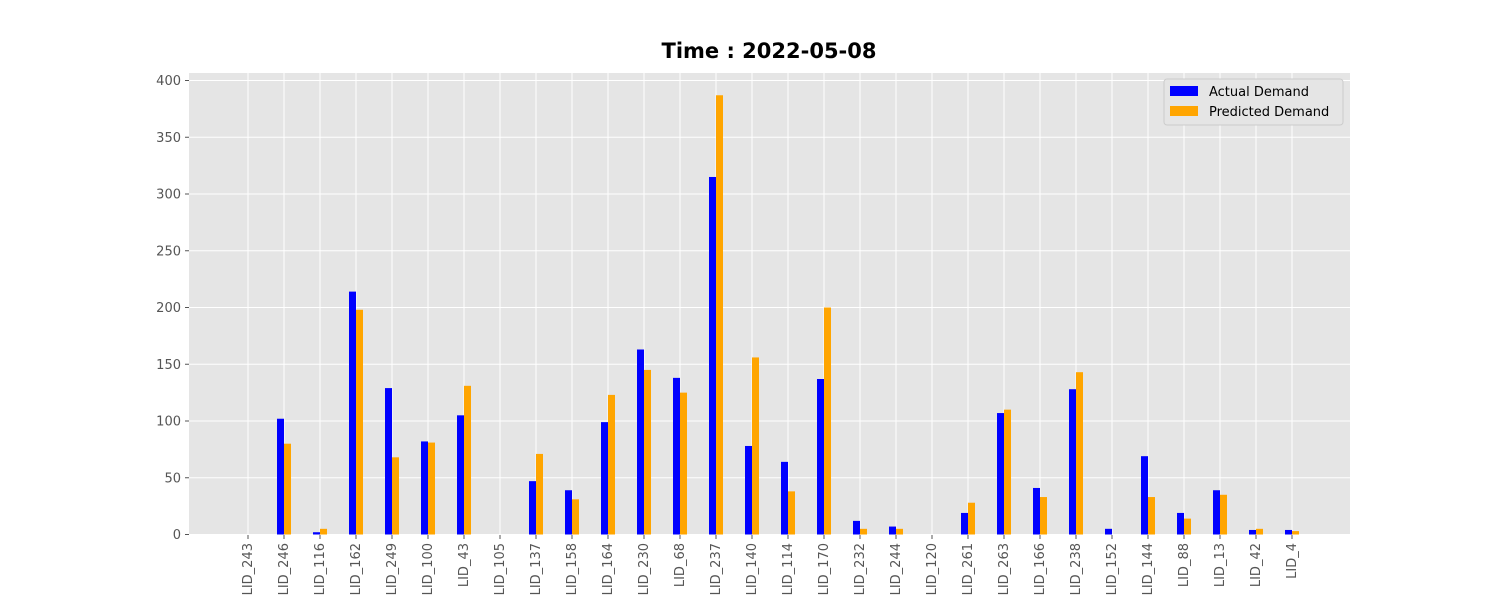 The image size is (1500, 600). Describe the element at coordinates (860, 569) in the screenshot. I see `x-tick-label: LID_232` at that location.